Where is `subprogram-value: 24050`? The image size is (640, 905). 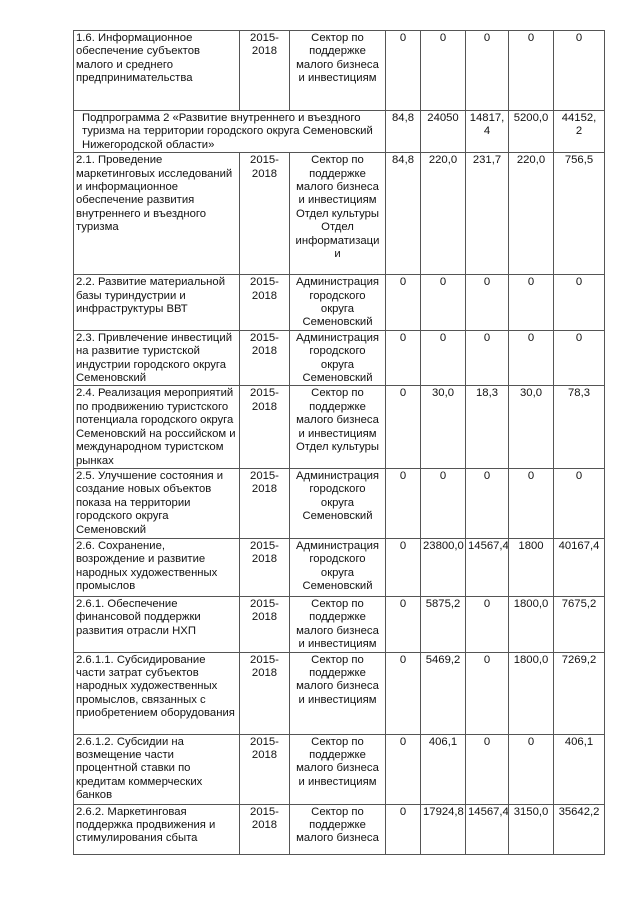
subprogram-value: 24050 is located at coordinates (443, 131).